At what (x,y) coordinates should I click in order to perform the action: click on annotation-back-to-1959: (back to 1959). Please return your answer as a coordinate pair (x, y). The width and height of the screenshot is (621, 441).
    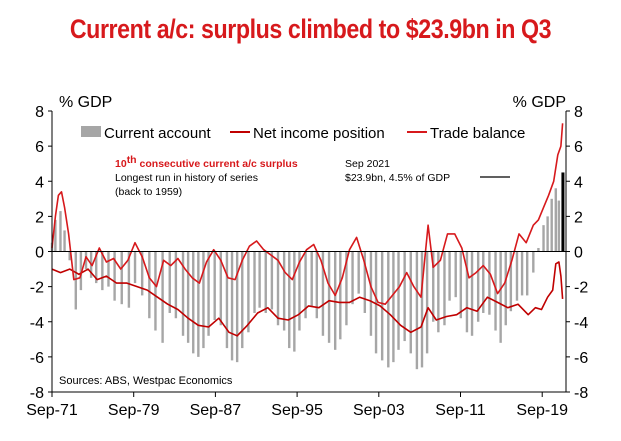
    Looking at the image, I should click on (148, 192).